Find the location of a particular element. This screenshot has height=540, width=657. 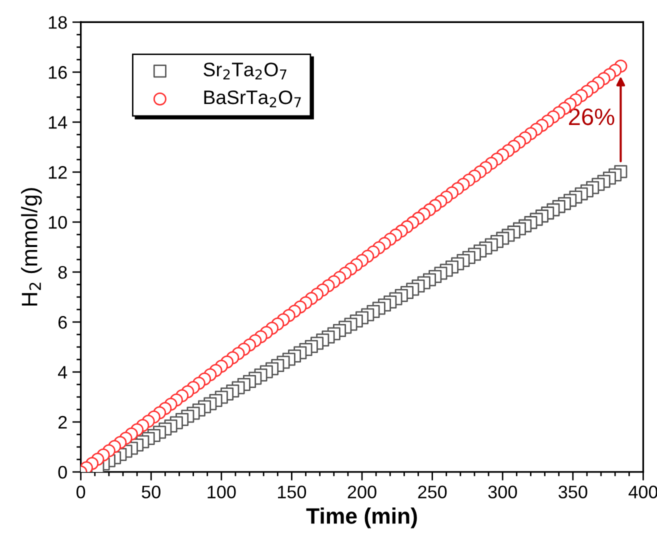

x-tick-label: 300 is located at coordinates (502, 492).